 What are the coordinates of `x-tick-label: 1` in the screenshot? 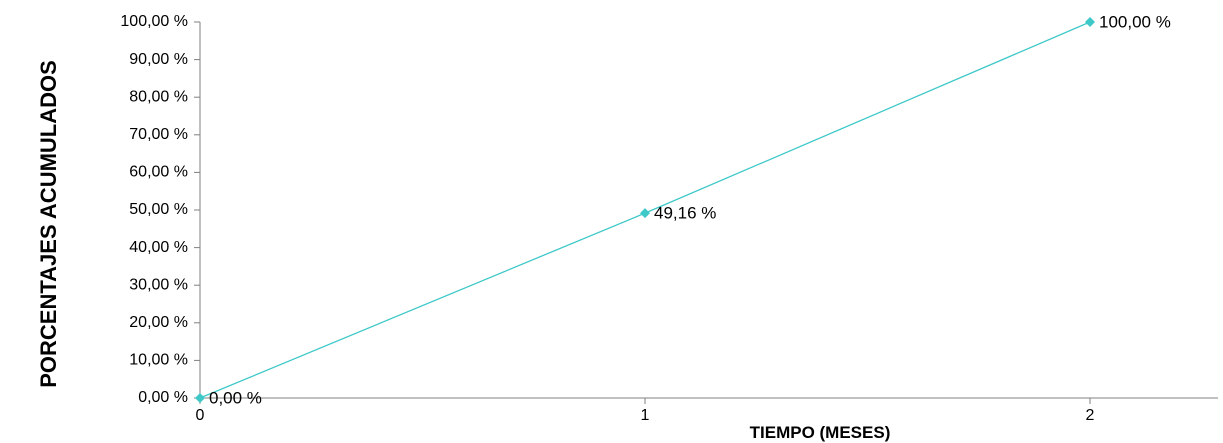 It's located at (645, 415).